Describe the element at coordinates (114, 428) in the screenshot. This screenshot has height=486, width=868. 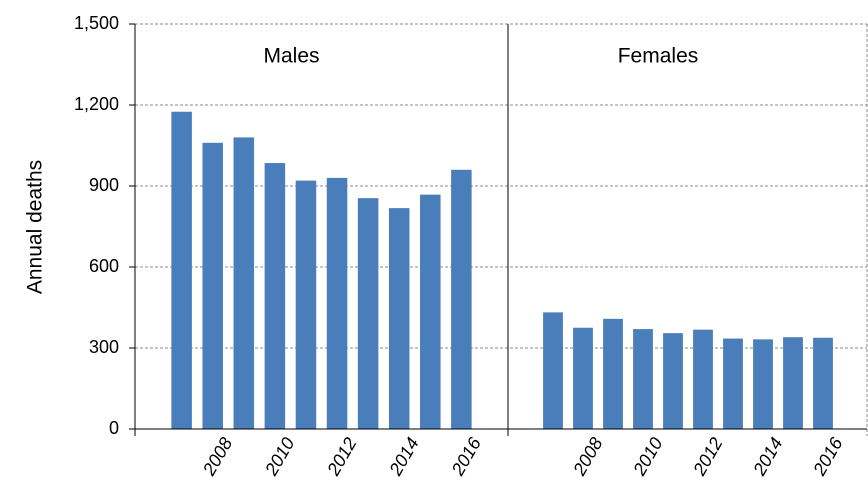
I see `y-tick-label: 0` at that location.